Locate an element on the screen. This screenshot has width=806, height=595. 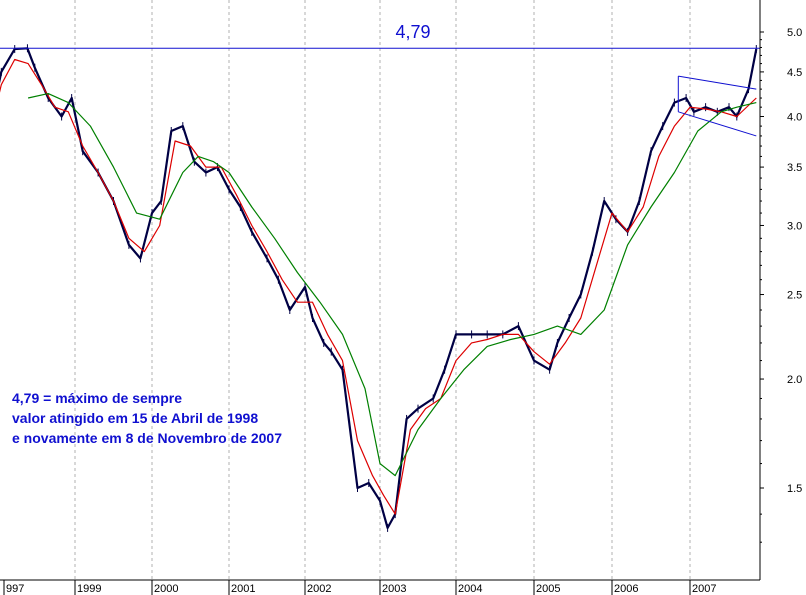
annotation-line-2: valor atingido em 15 de Abril de 1998 is located at coordinates (135, 418).